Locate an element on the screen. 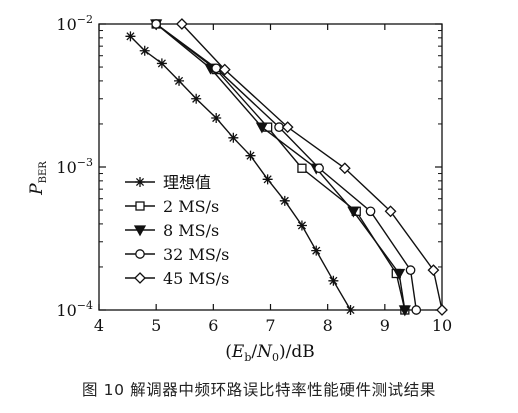 This screenshot has height=413, width=518. legend-entry: 理想值 is located at coordinates (168, 182).